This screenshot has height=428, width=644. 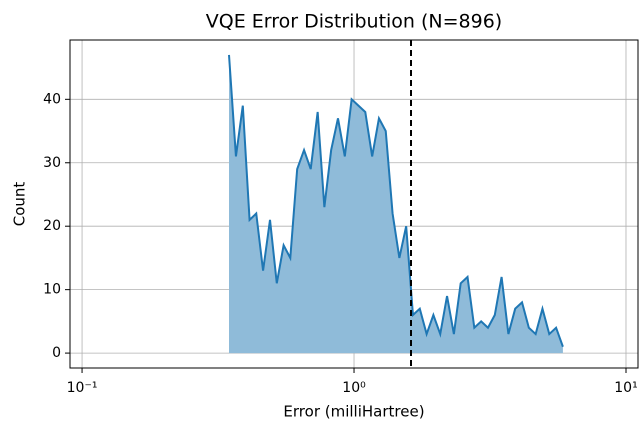 What do you see at coordinates (52, 226) in the screenshot?
I see `y-tick-label: 20` at bounding box center [52, 226].